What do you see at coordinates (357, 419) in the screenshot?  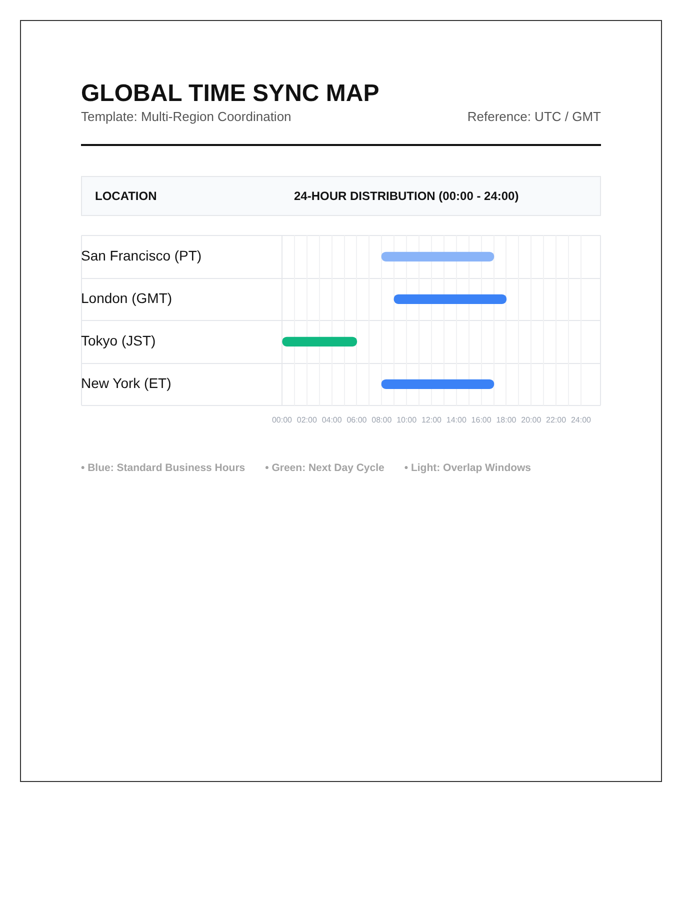 I see `x-tick-label: 06:00` at bounding box center [357, 419].